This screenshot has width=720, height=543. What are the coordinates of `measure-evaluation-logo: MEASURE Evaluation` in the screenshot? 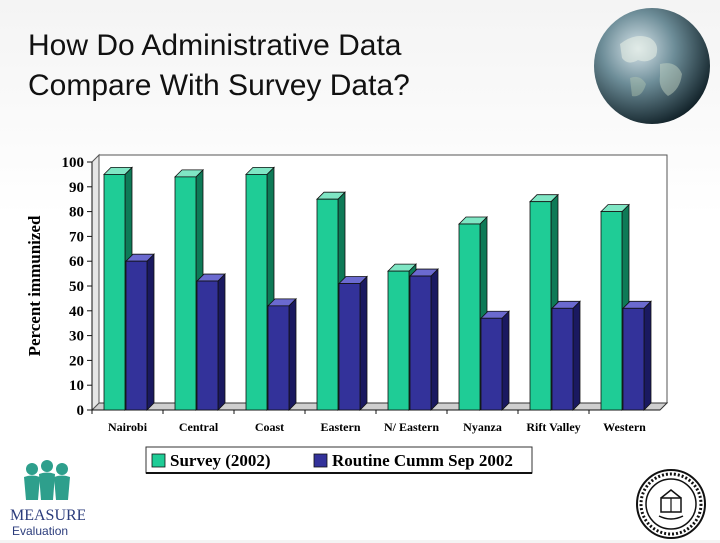 It's located at (48, 499).